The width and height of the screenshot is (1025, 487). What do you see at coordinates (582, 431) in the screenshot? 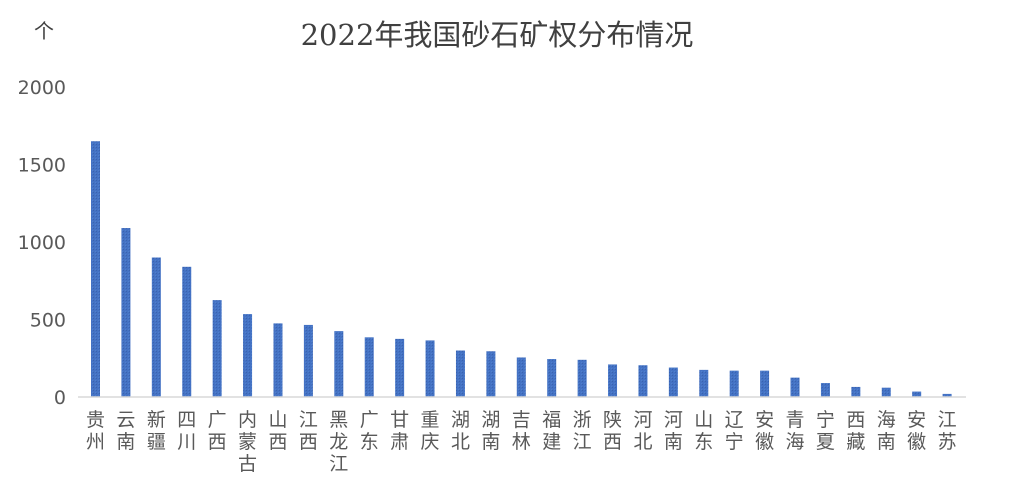
I see `x-tick-label: 浙江` at bounding box center [582, 431].